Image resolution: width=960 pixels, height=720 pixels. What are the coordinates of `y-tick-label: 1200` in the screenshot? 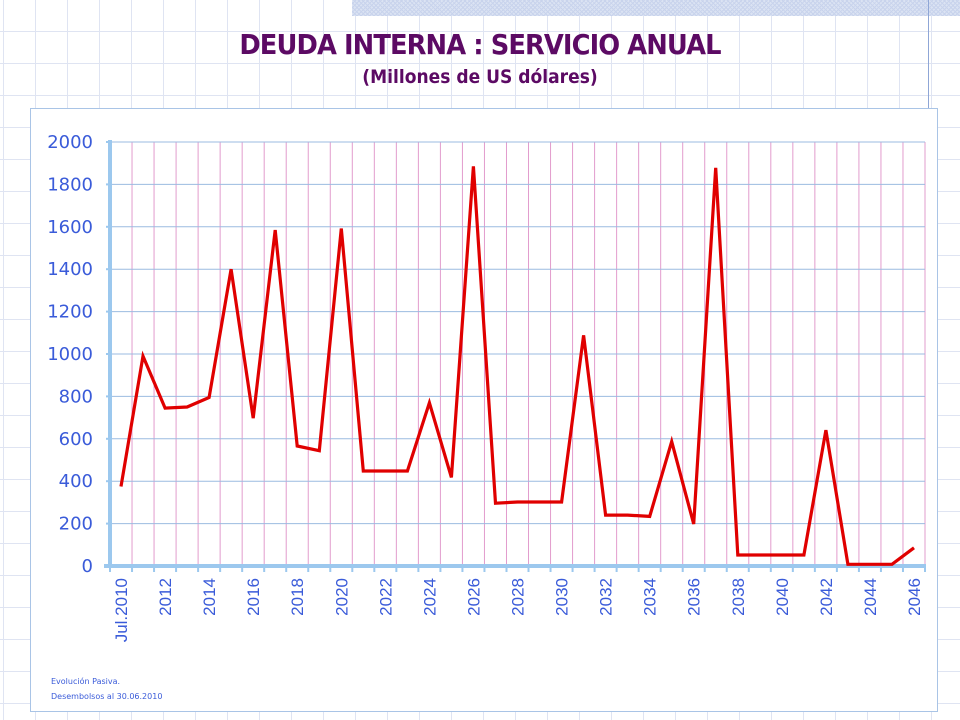 It's located at (70, 312).